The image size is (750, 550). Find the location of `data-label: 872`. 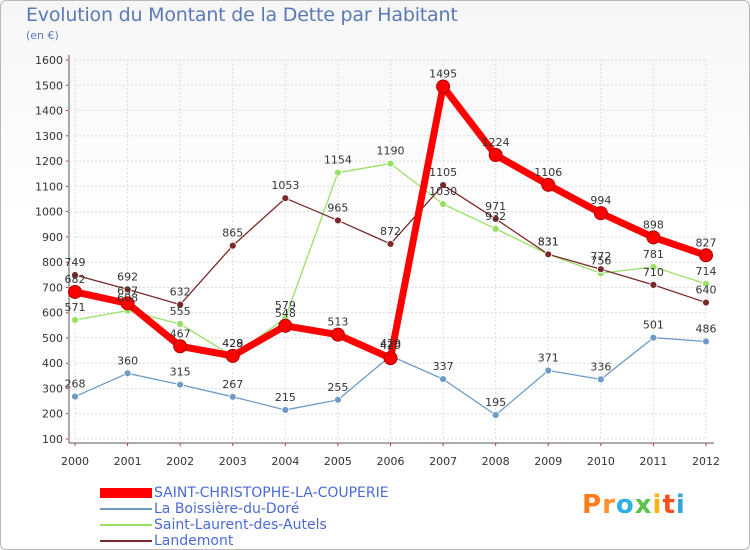

data-label: 872 is located at coordinates (390, 231).